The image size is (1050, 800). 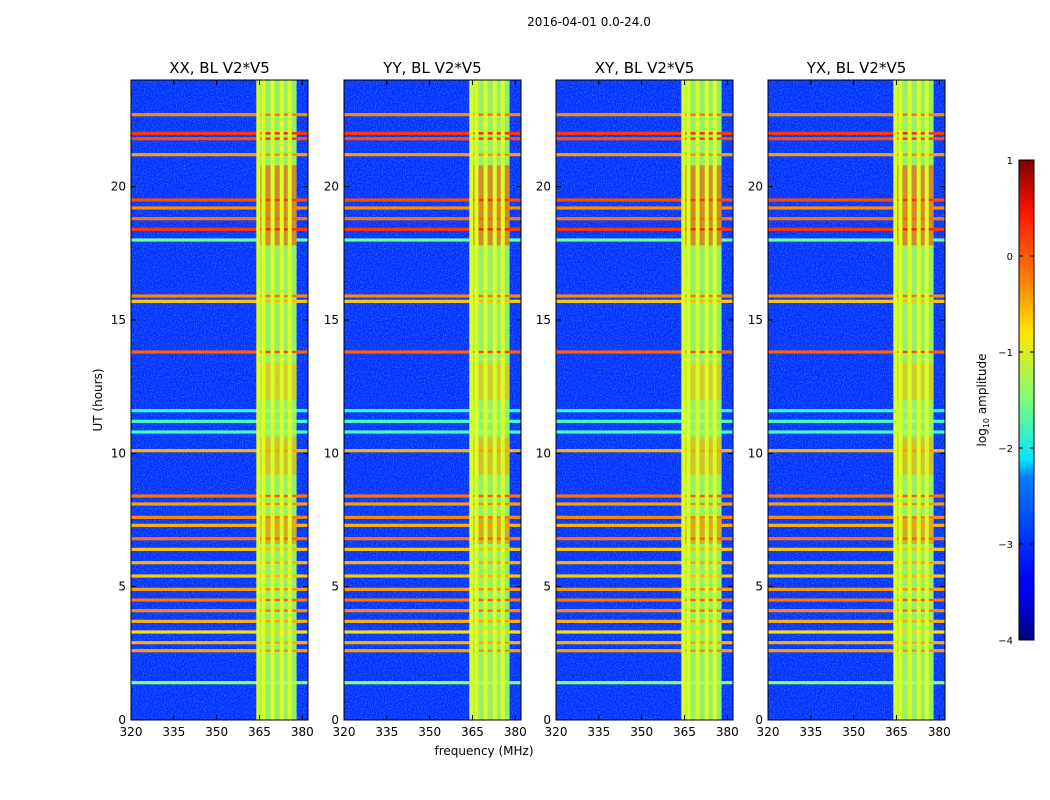 What do you see at coordinates (1026, 400) in the screenshot?
I see `colorbar-gradient` at bounding box center [1026, 400].